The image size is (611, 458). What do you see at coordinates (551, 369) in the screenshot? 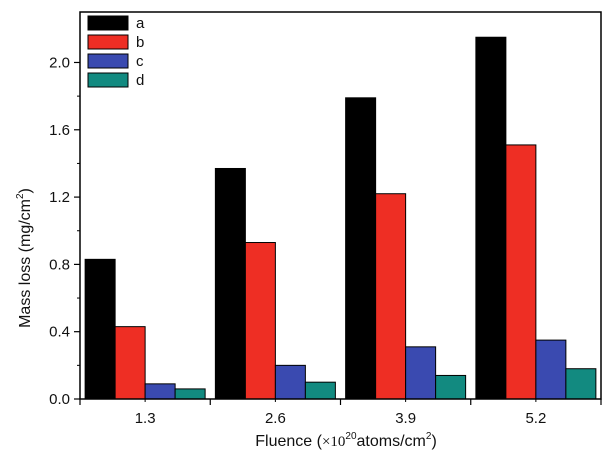
I see `bar-c-5.2` at bounding box center [551, 369].